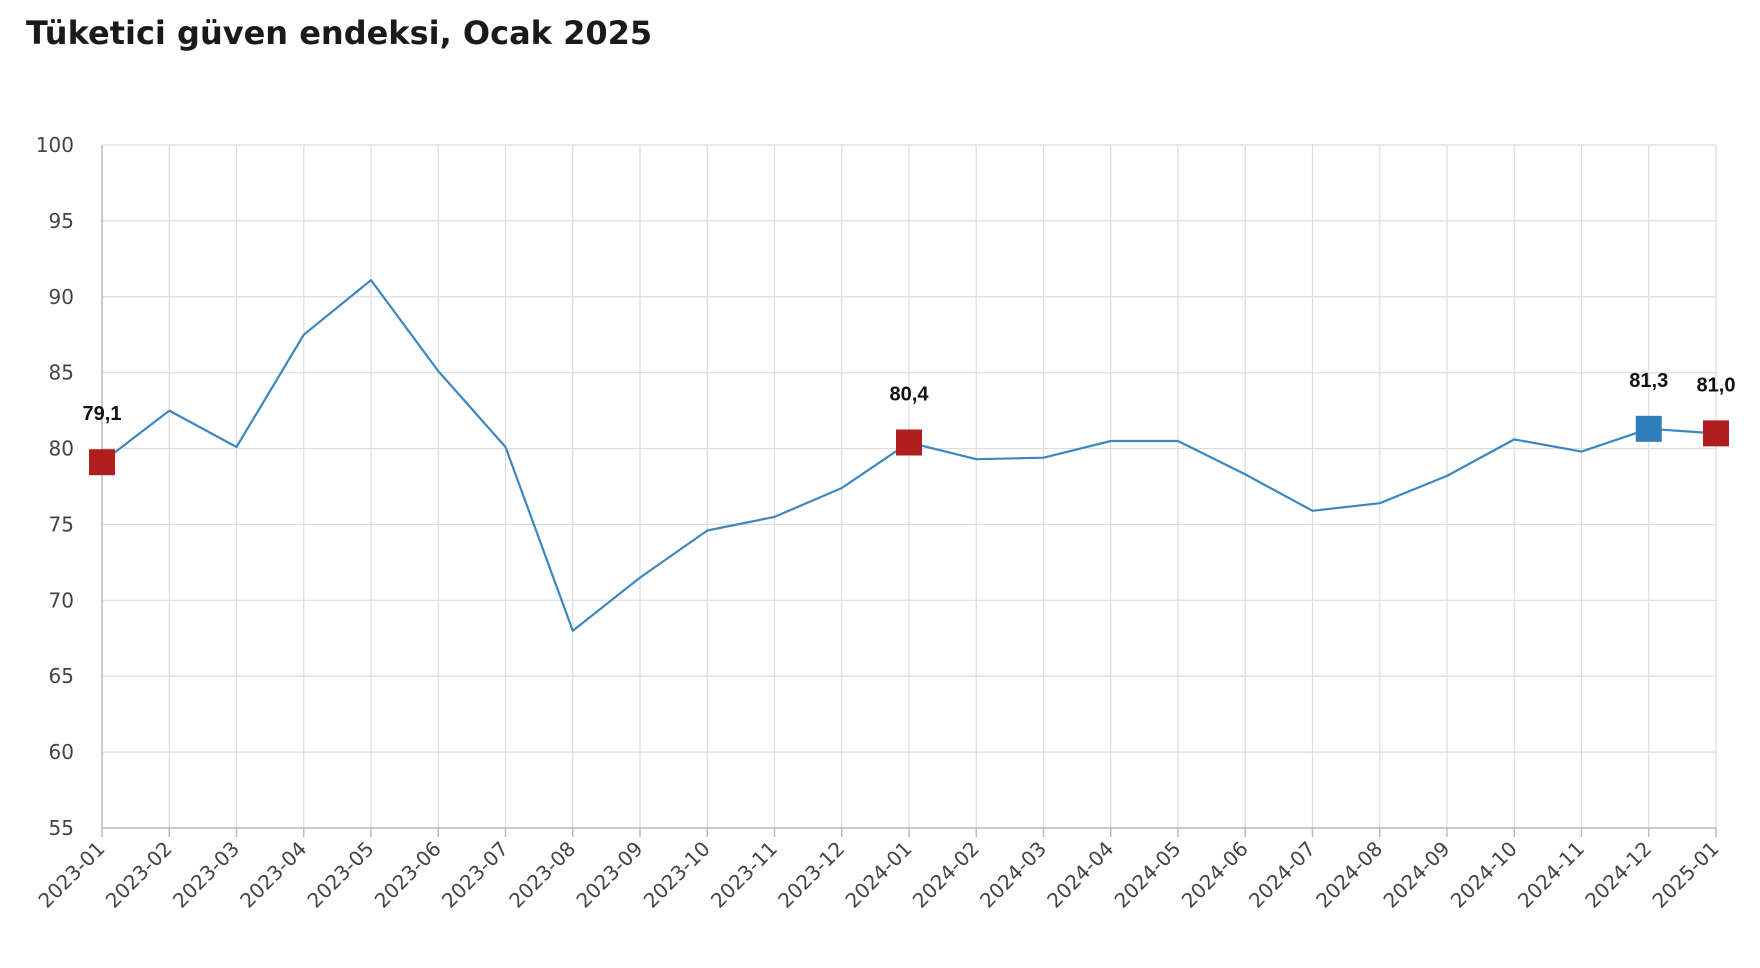 The image size is (1760, 968). I want to click on x-tick-label: 2023-02, so click(139, 875).